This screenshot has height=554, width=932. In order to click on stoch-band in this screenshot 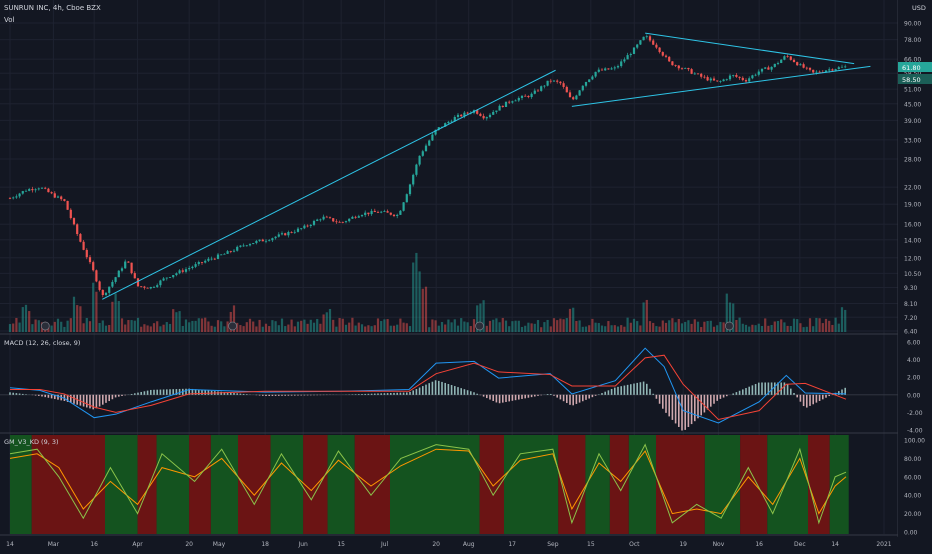, I will do `click(597, 484)`.